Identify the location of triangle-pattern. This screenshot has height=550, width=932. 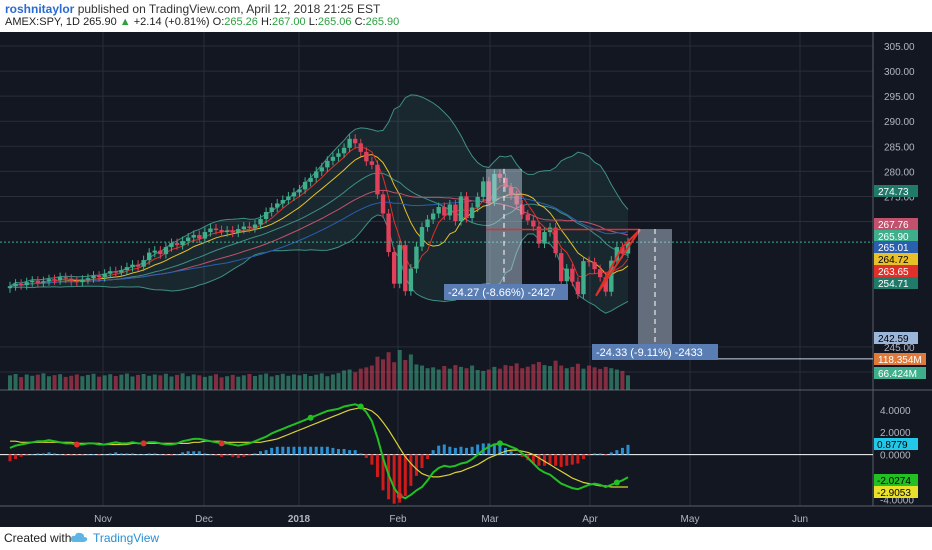
(618, 262).